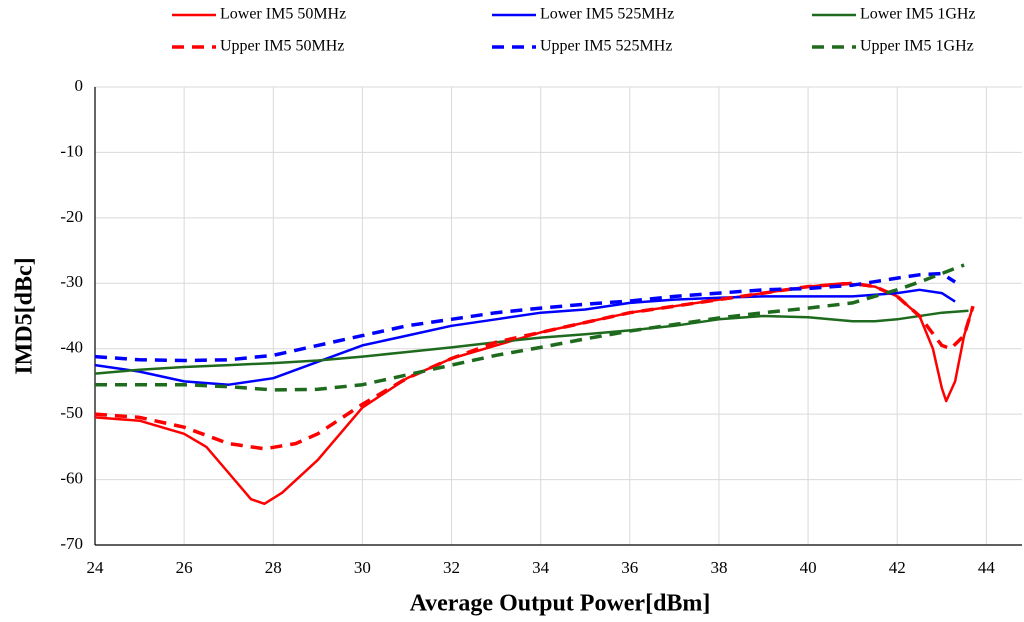 The image size is (1024, 622). I want to click on x-tick-label: 36, so click(629, 567).